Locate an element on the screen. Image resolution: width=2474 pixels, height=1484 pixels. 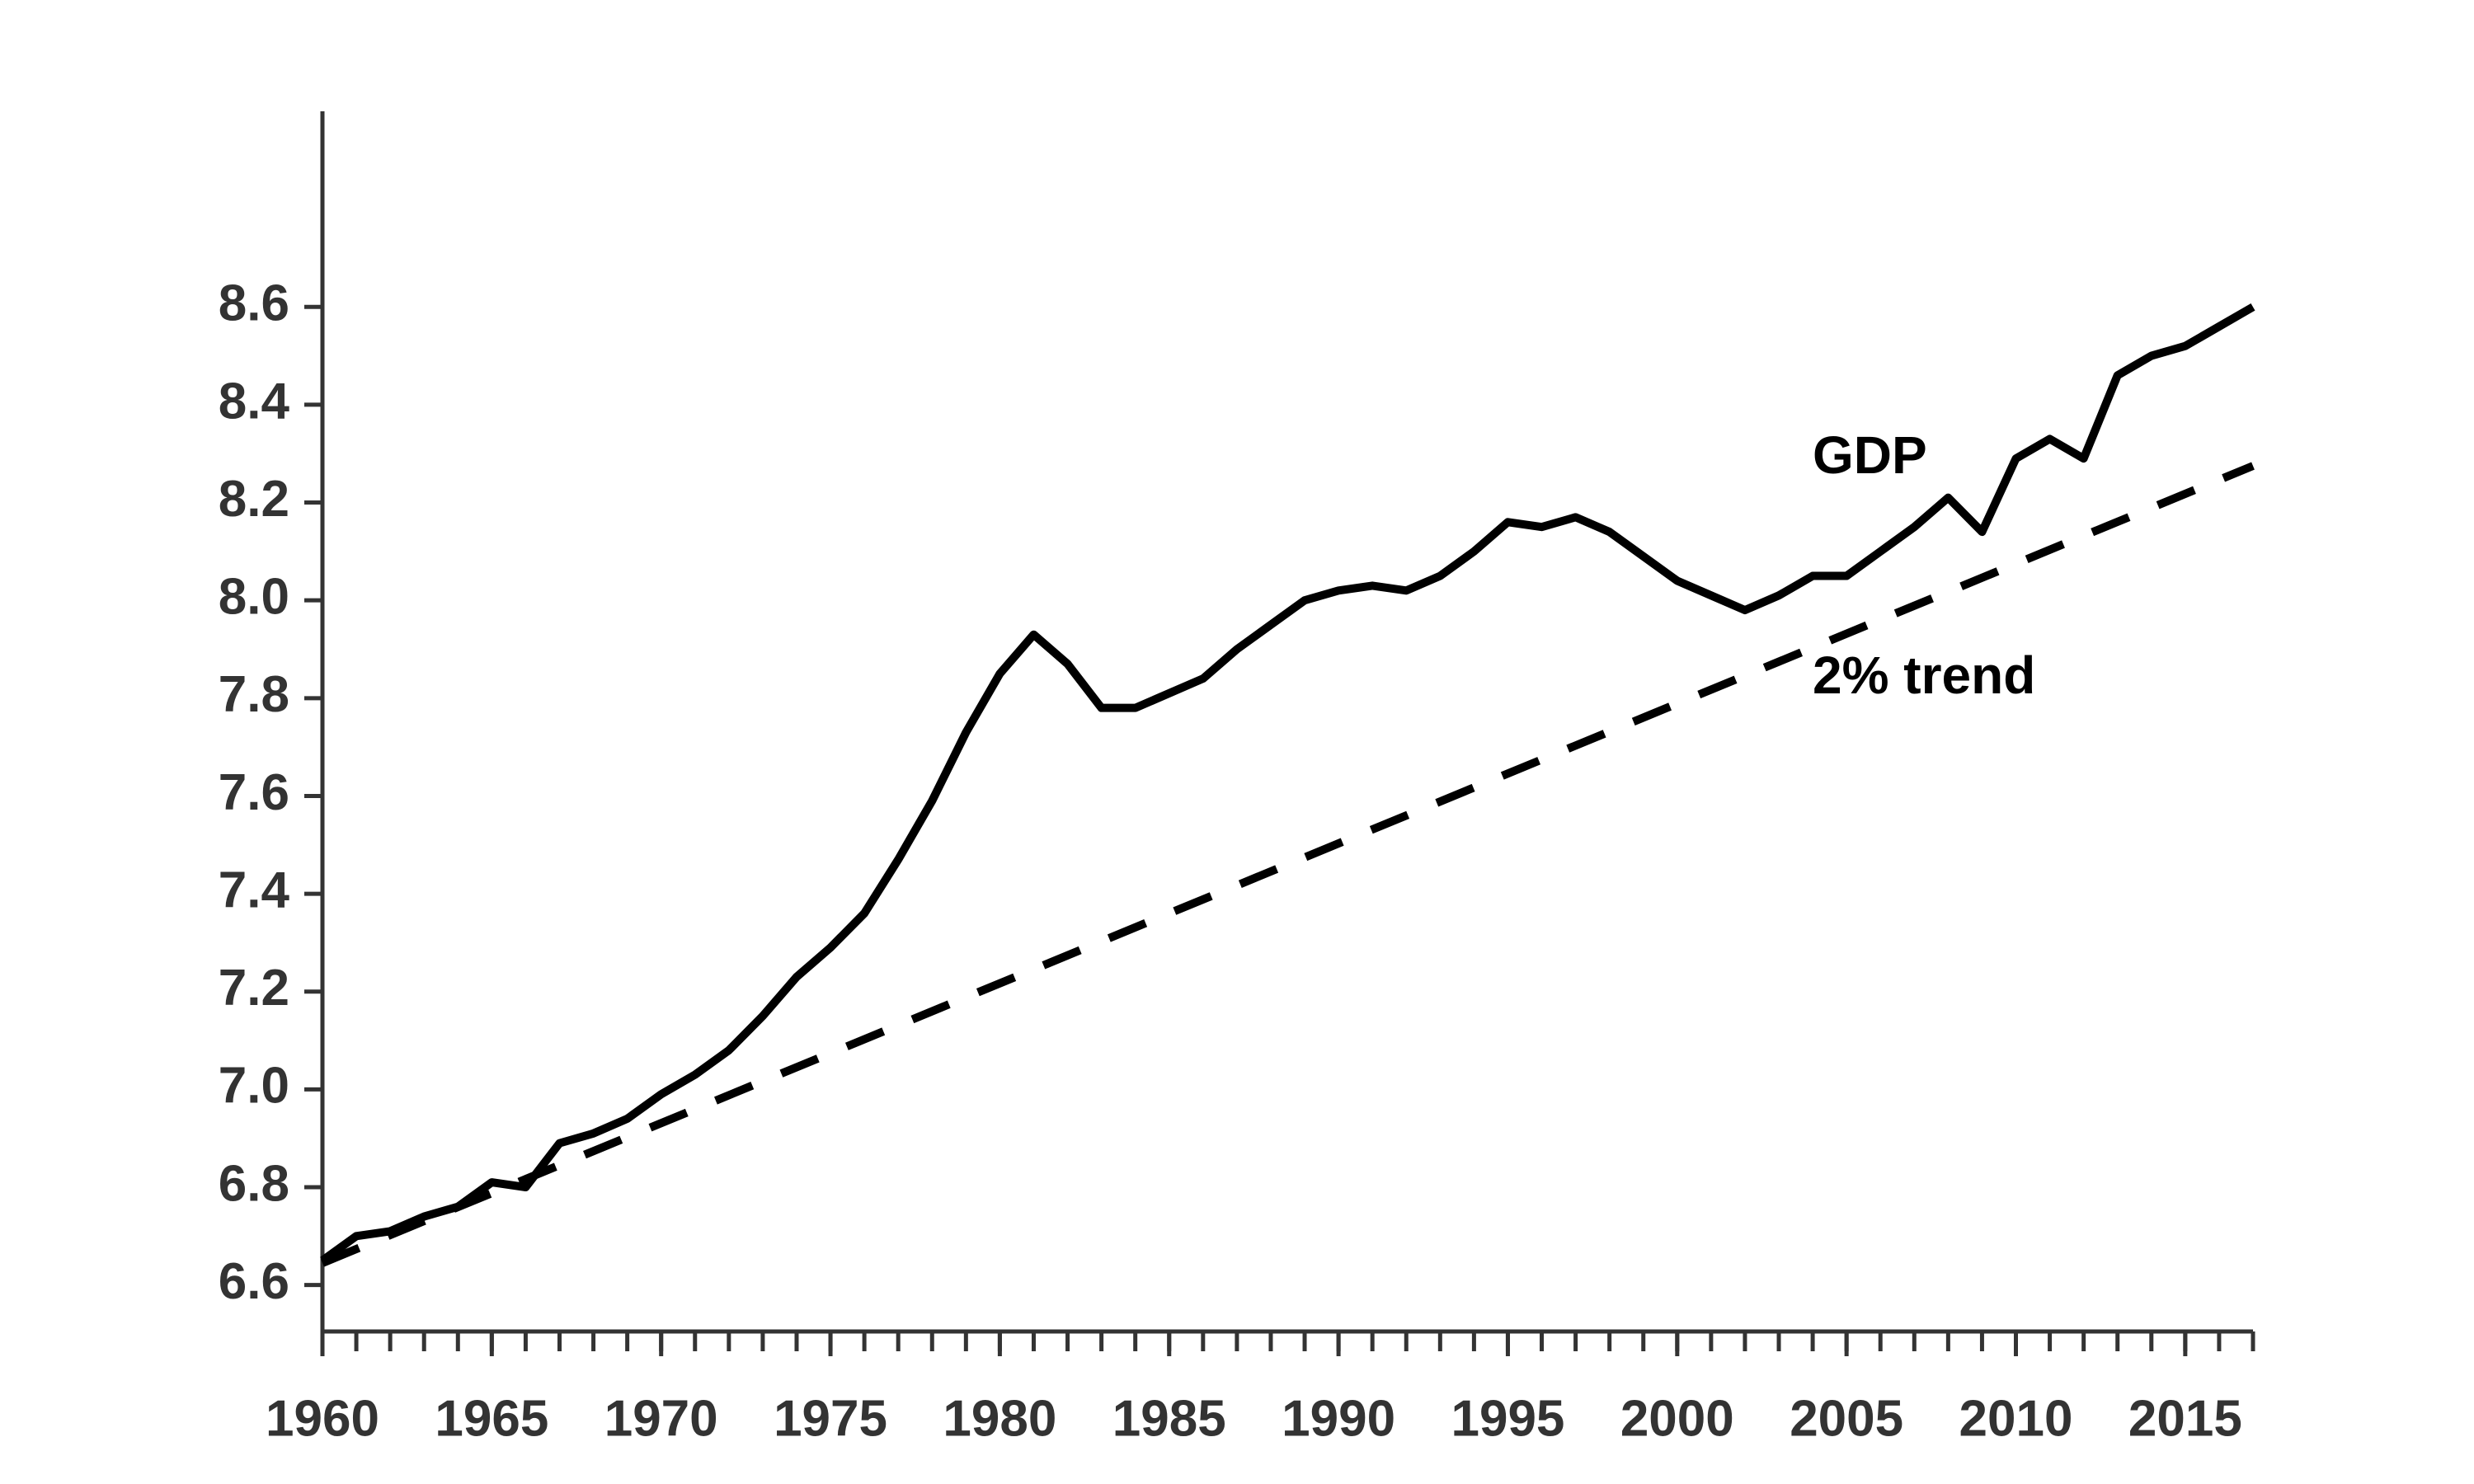
x-tick-label: 1960 is located at coordinates (322, 1418).